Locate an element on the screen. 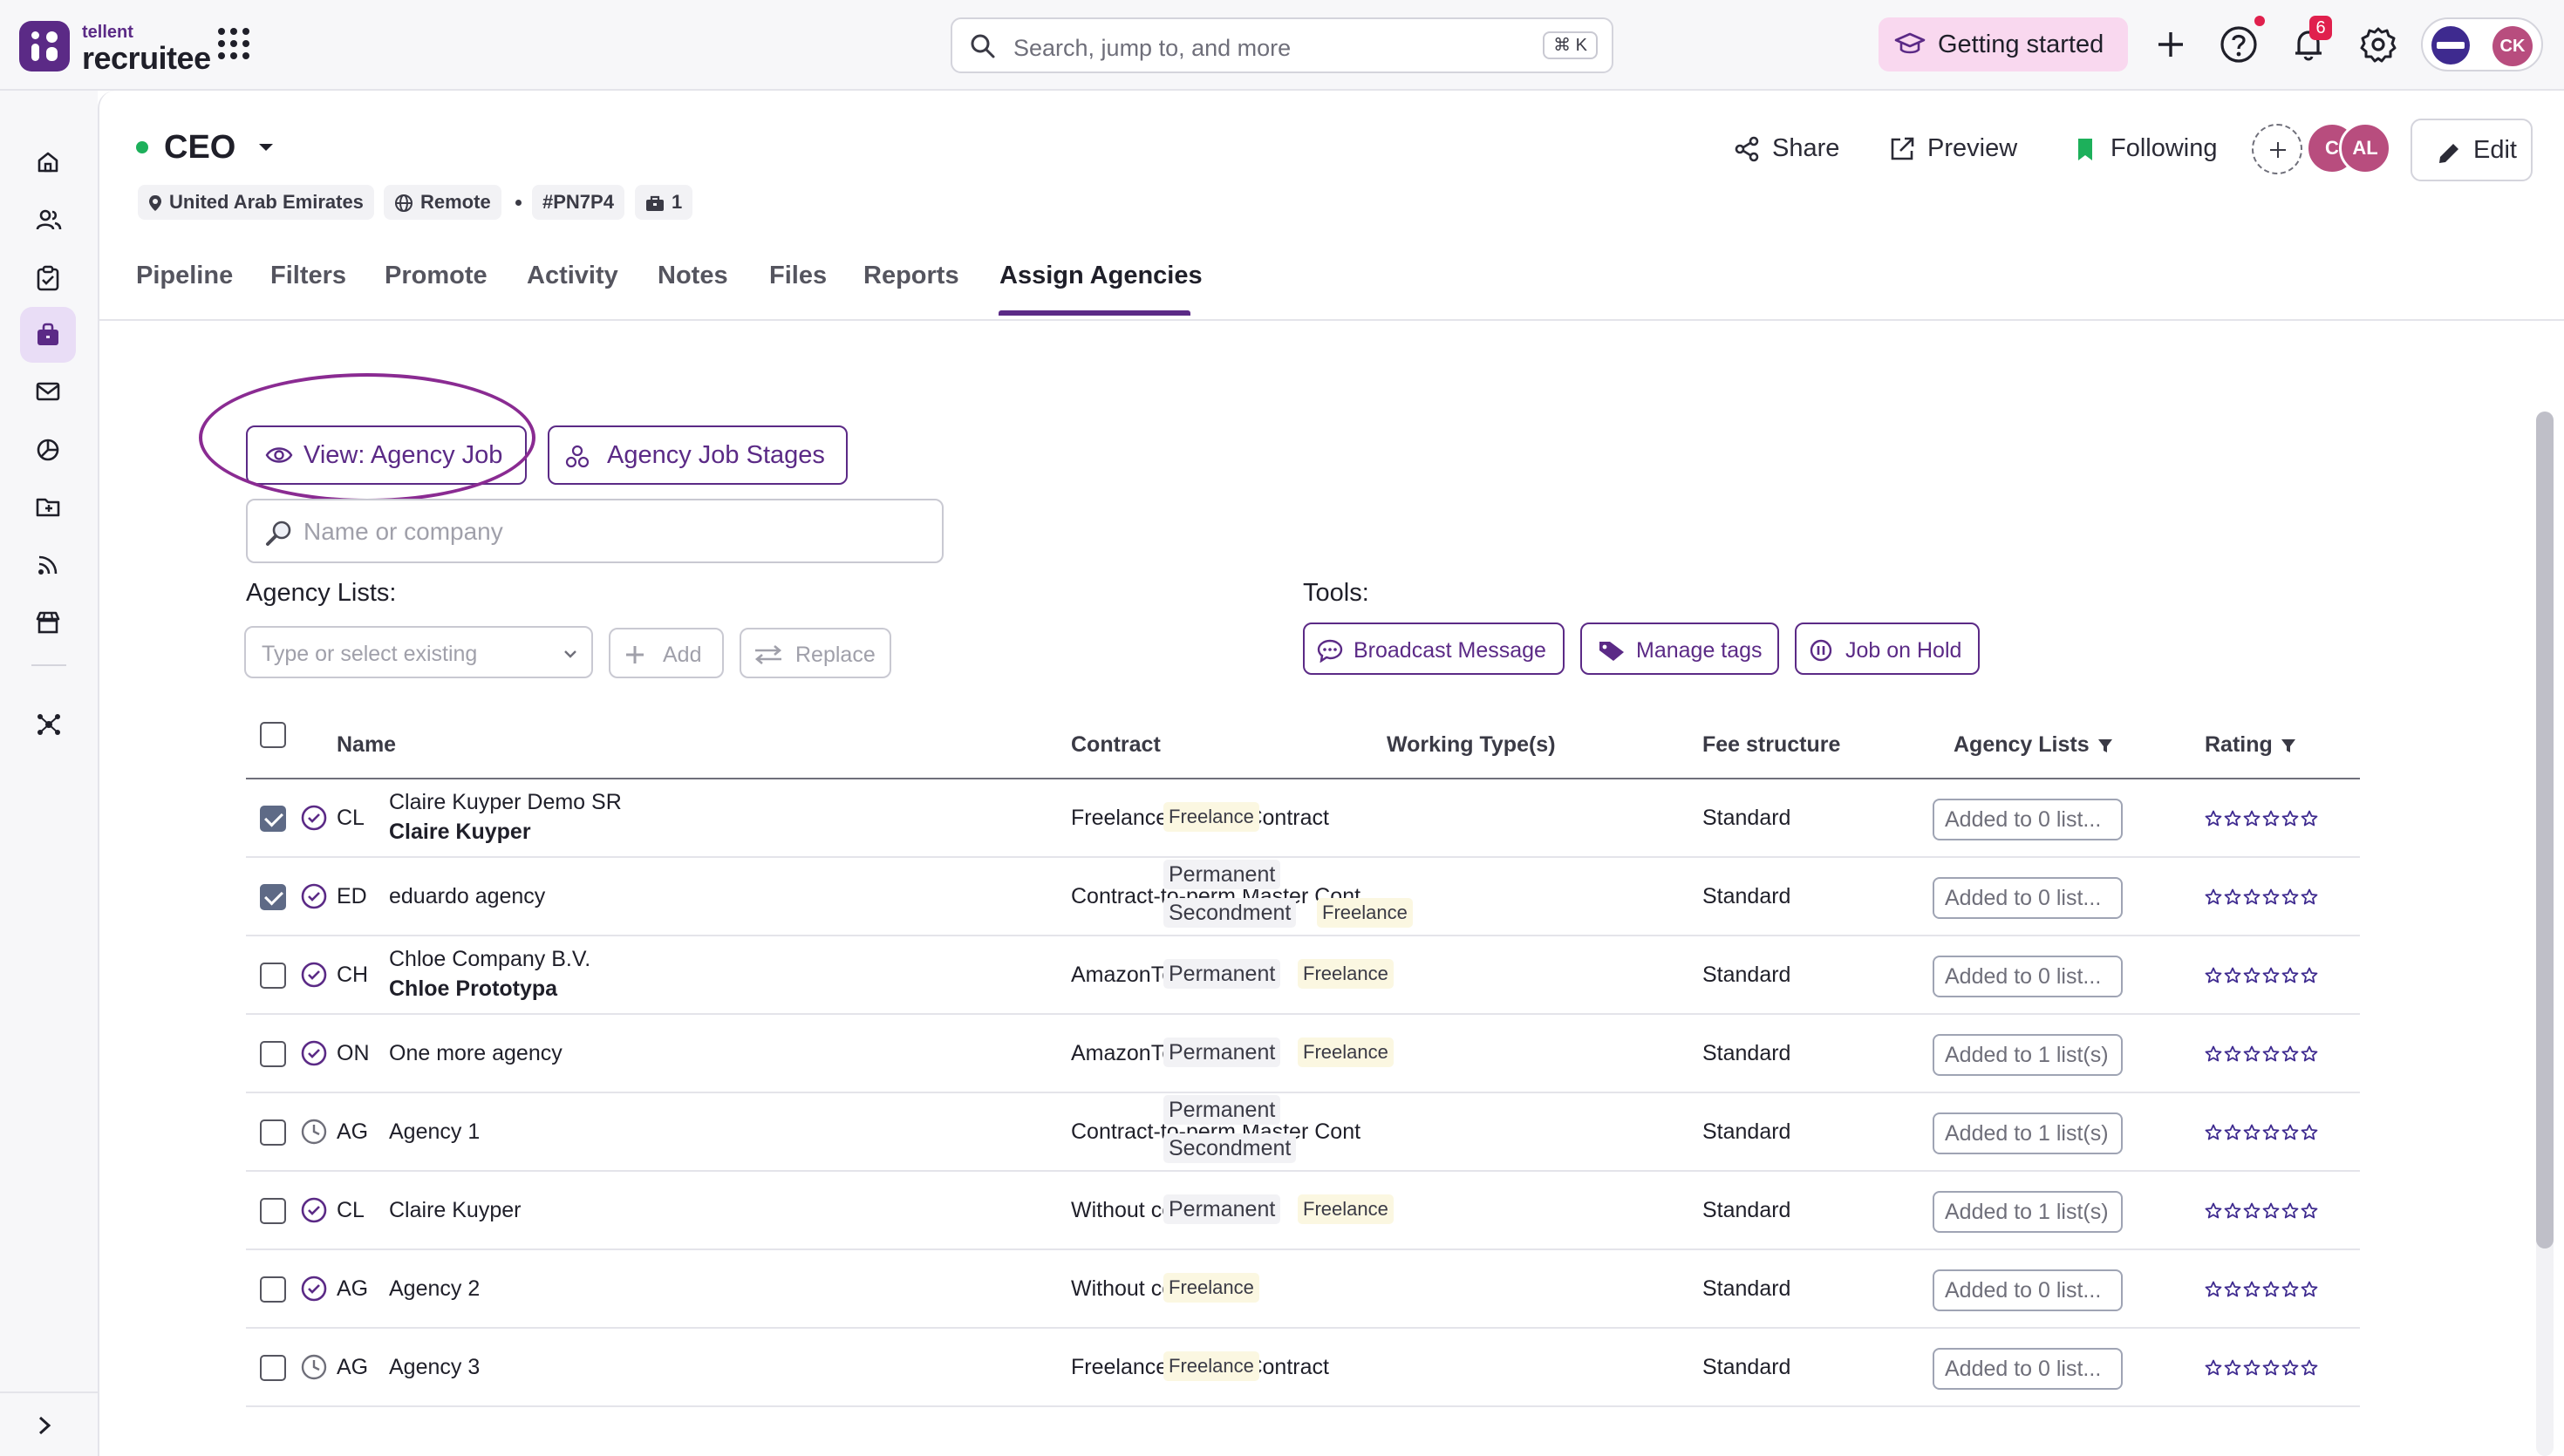 This screenshot has height=1456, width=2564. agency-name: Agency 2 is located at coordinates (435, 1288).